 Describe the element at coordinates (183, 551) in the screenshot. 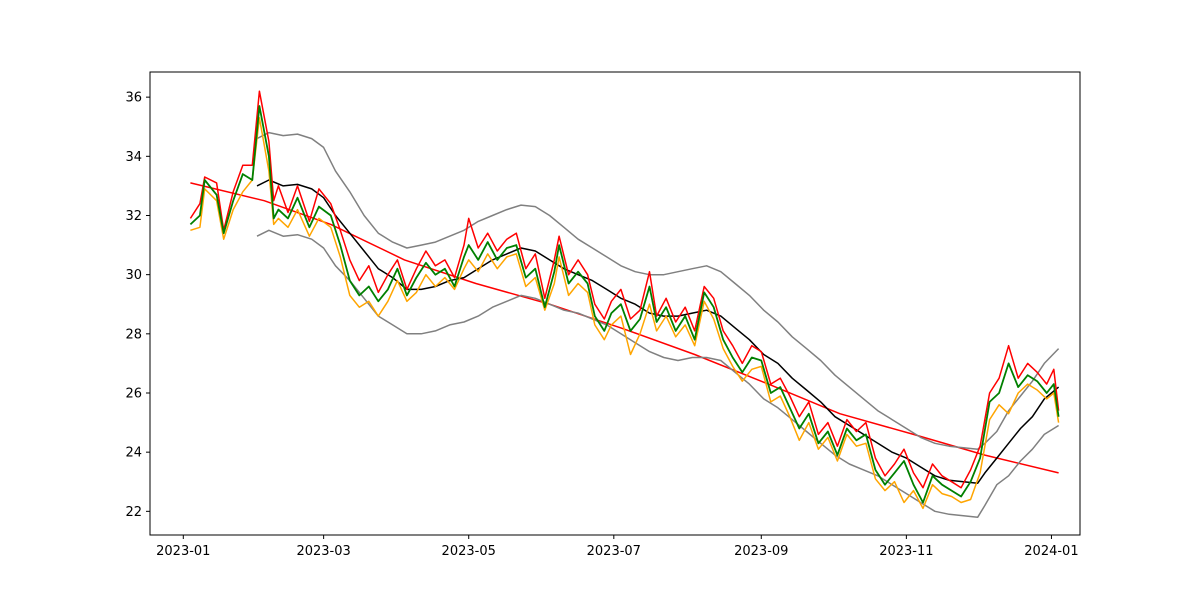

I see `x-tick-label: 2023-01` at that location.